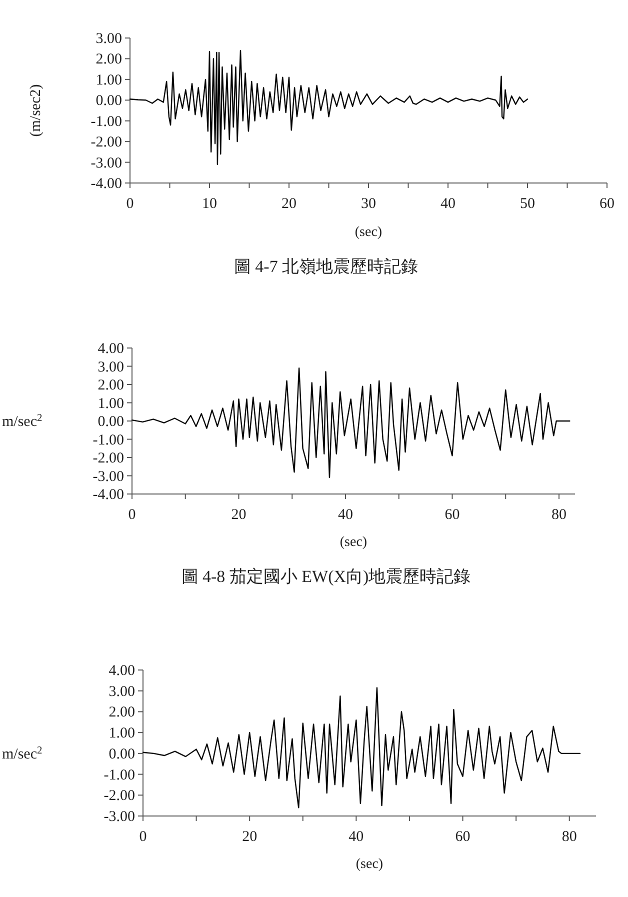 The image size is (628, 897). Describe the element at coordinates (326, 266) in the screenshot. I see `text: 圖 4-7 北嶺地震歷時記錄` at that location.